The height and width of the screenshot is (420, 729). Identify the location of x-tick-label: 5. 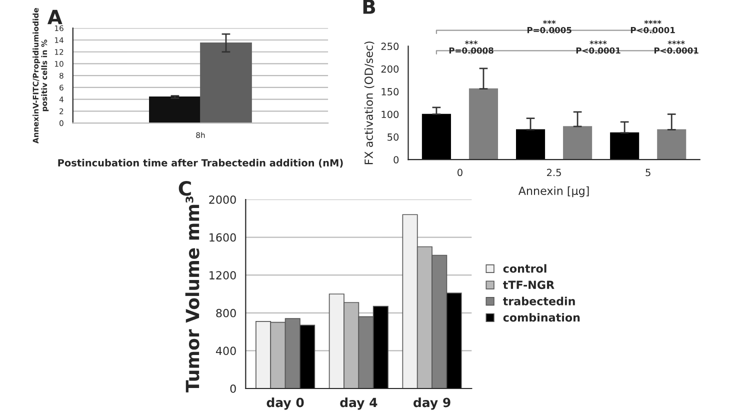
(648, 172).